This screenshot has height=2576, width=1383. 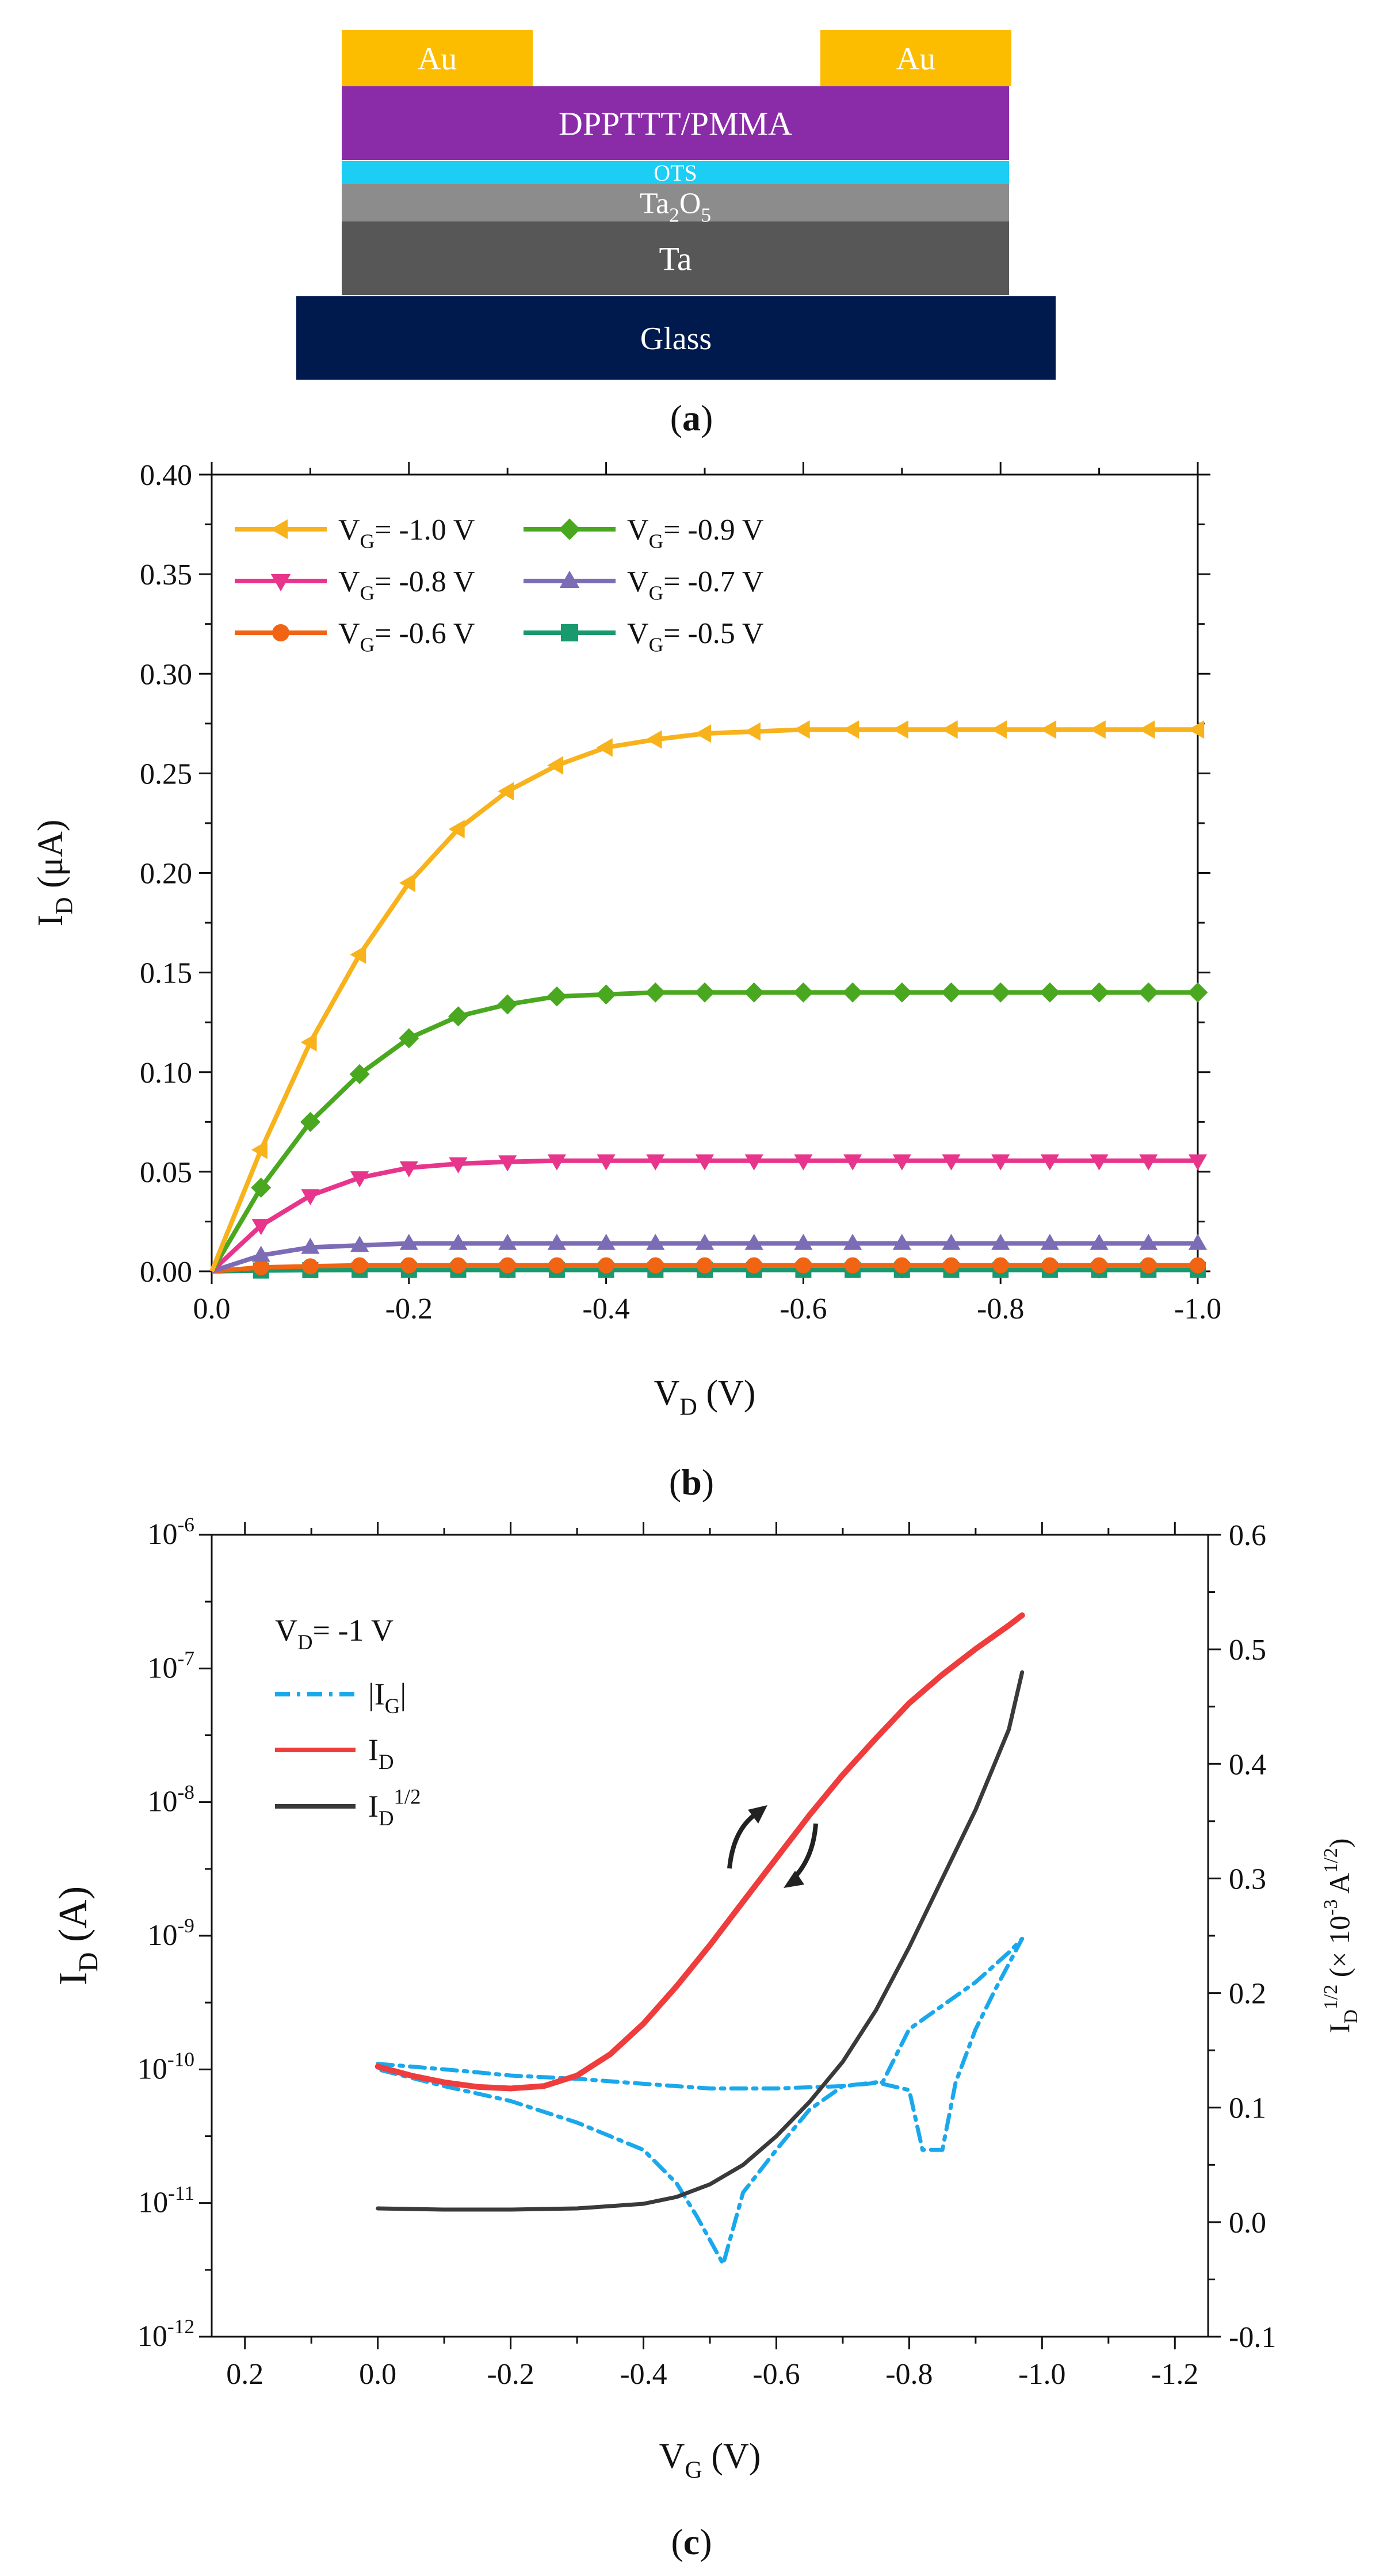 What do you see at coordinates (377, 2374) in the screenshot?
I see `x-tick-label-c: 0.0` at bounding box center [377, 2374].